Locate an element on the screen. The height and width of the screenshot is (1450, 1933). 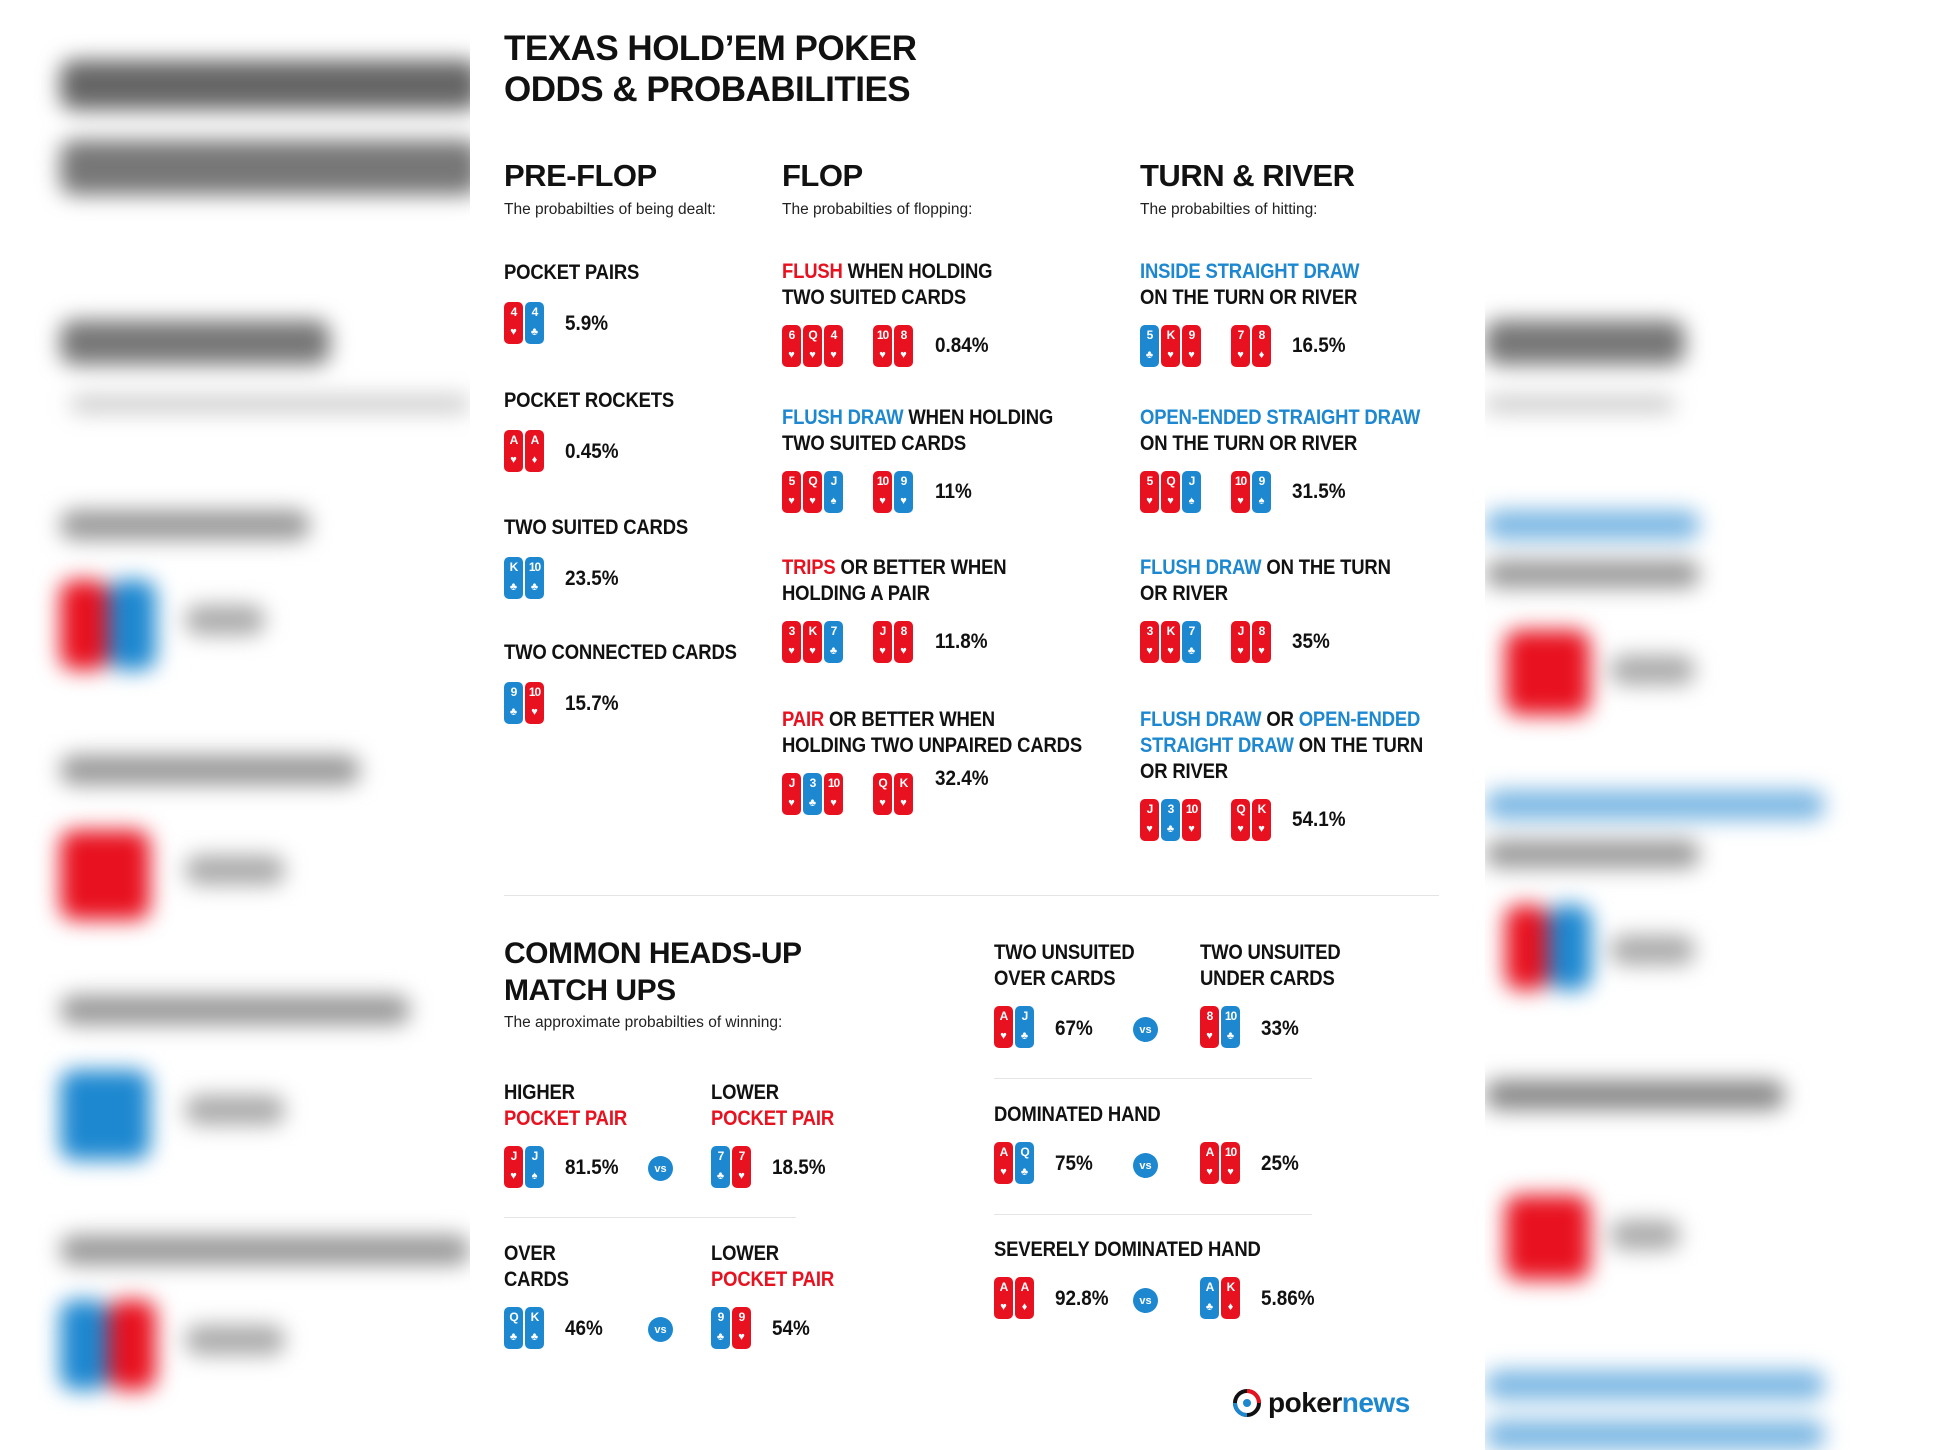
playing-card: 5 ♥ is located at coordinates (1149, 492).